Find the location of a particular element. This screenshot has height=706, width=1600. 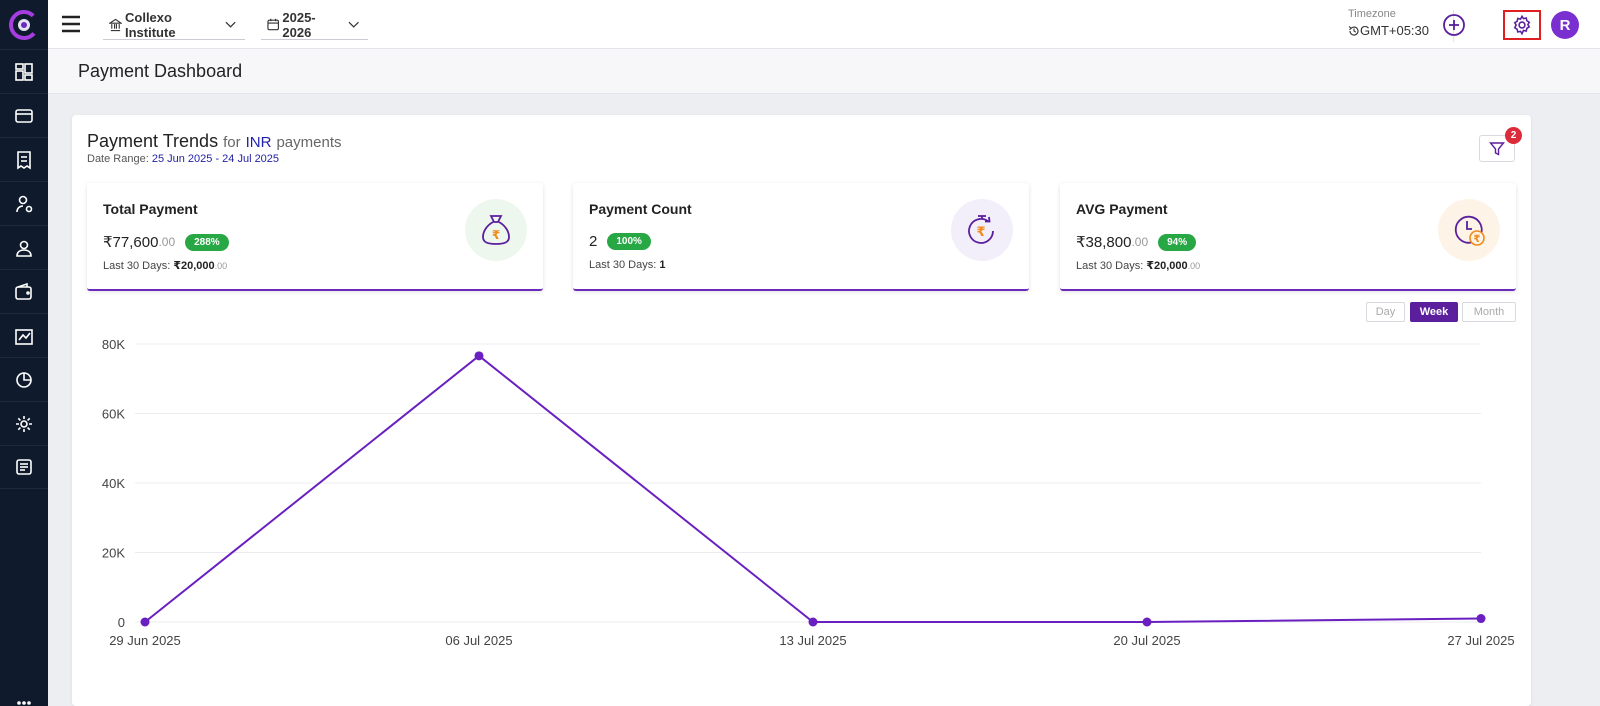

receipt-icon is located at coordinates (24, 159).